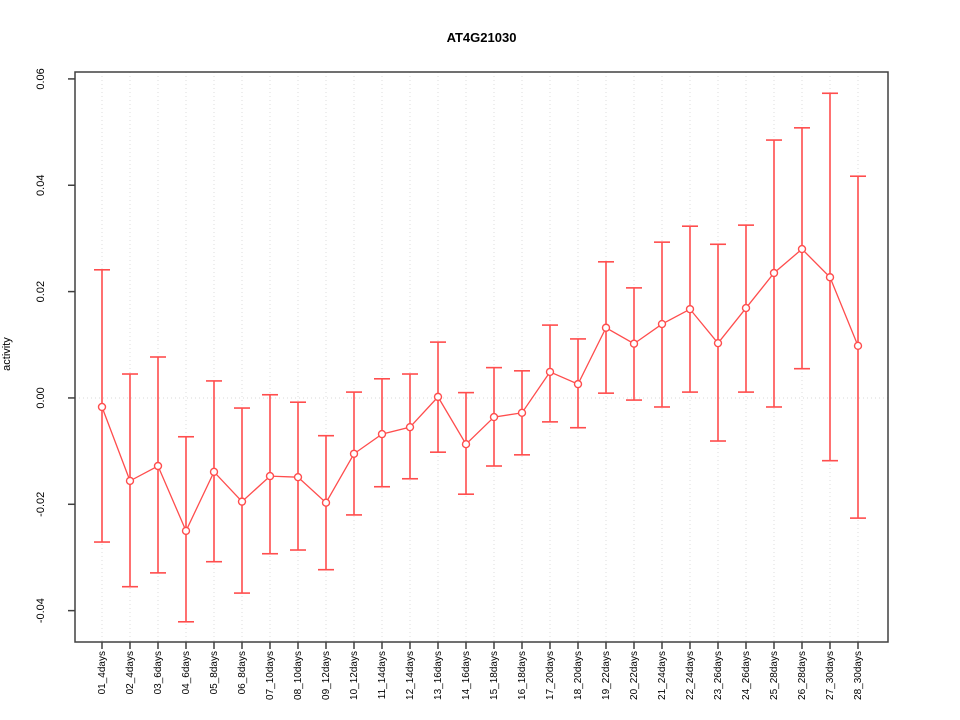 The width and height of the screenshot is (960, 720). Describe the element at coordinates (214, 672) in the screenshot. I see `x-tick-label: 05_8days` at that location.